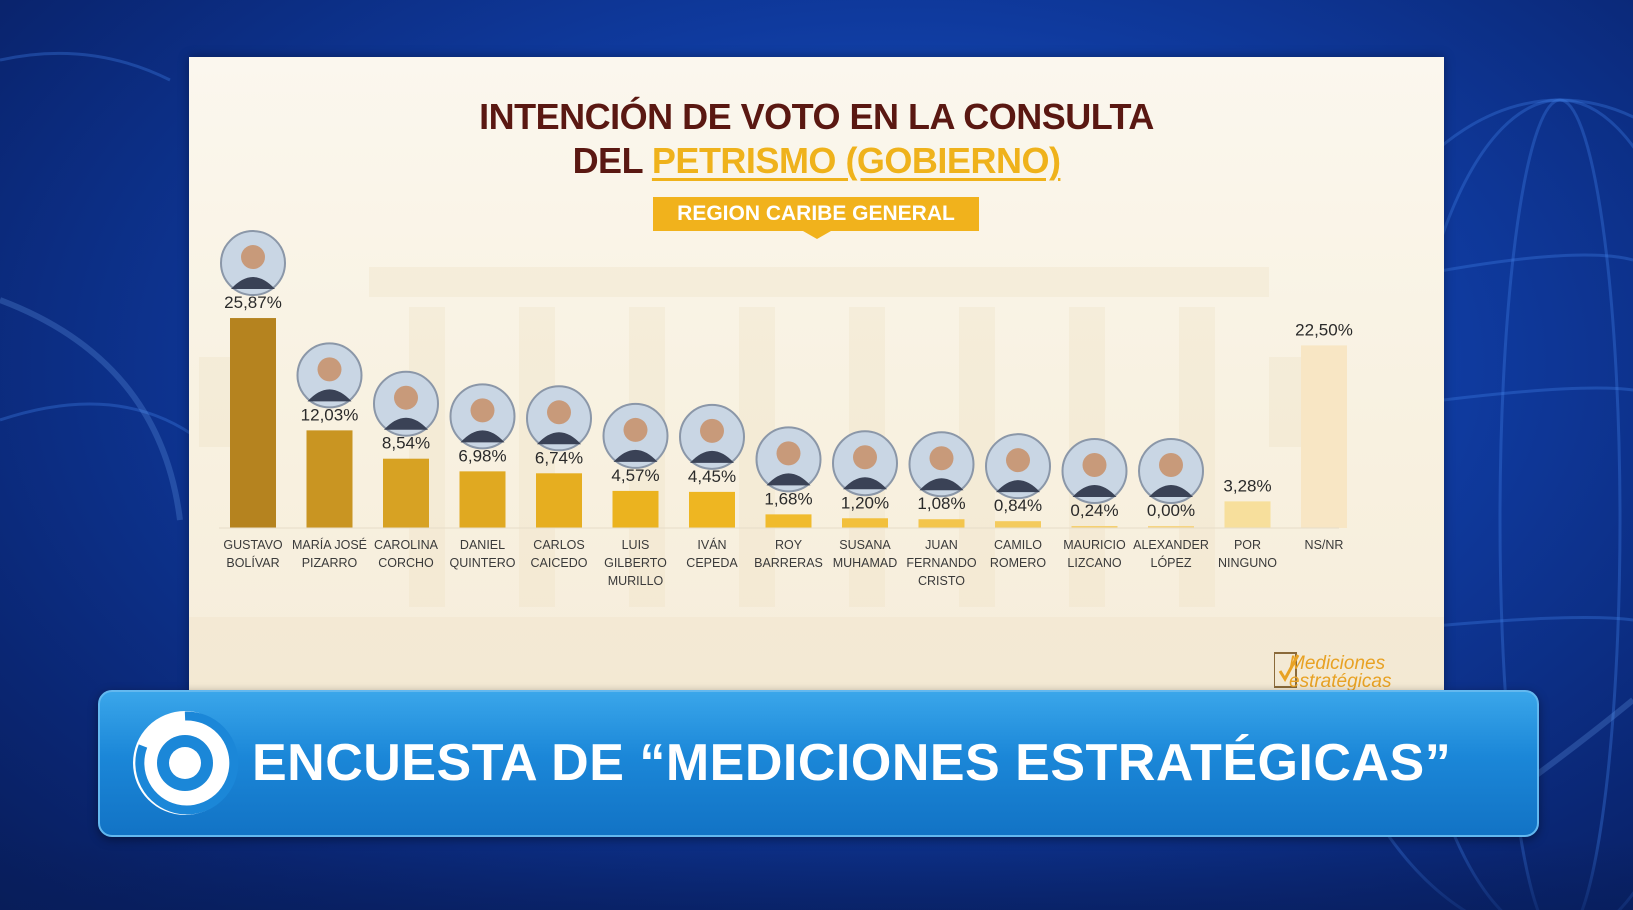 Image resolution: width=1633 pixels, height=910 pixels. Describe the element at coordinates (636, 545) in the screenshot. I see `category-label-5-0: LUIS` at that location.